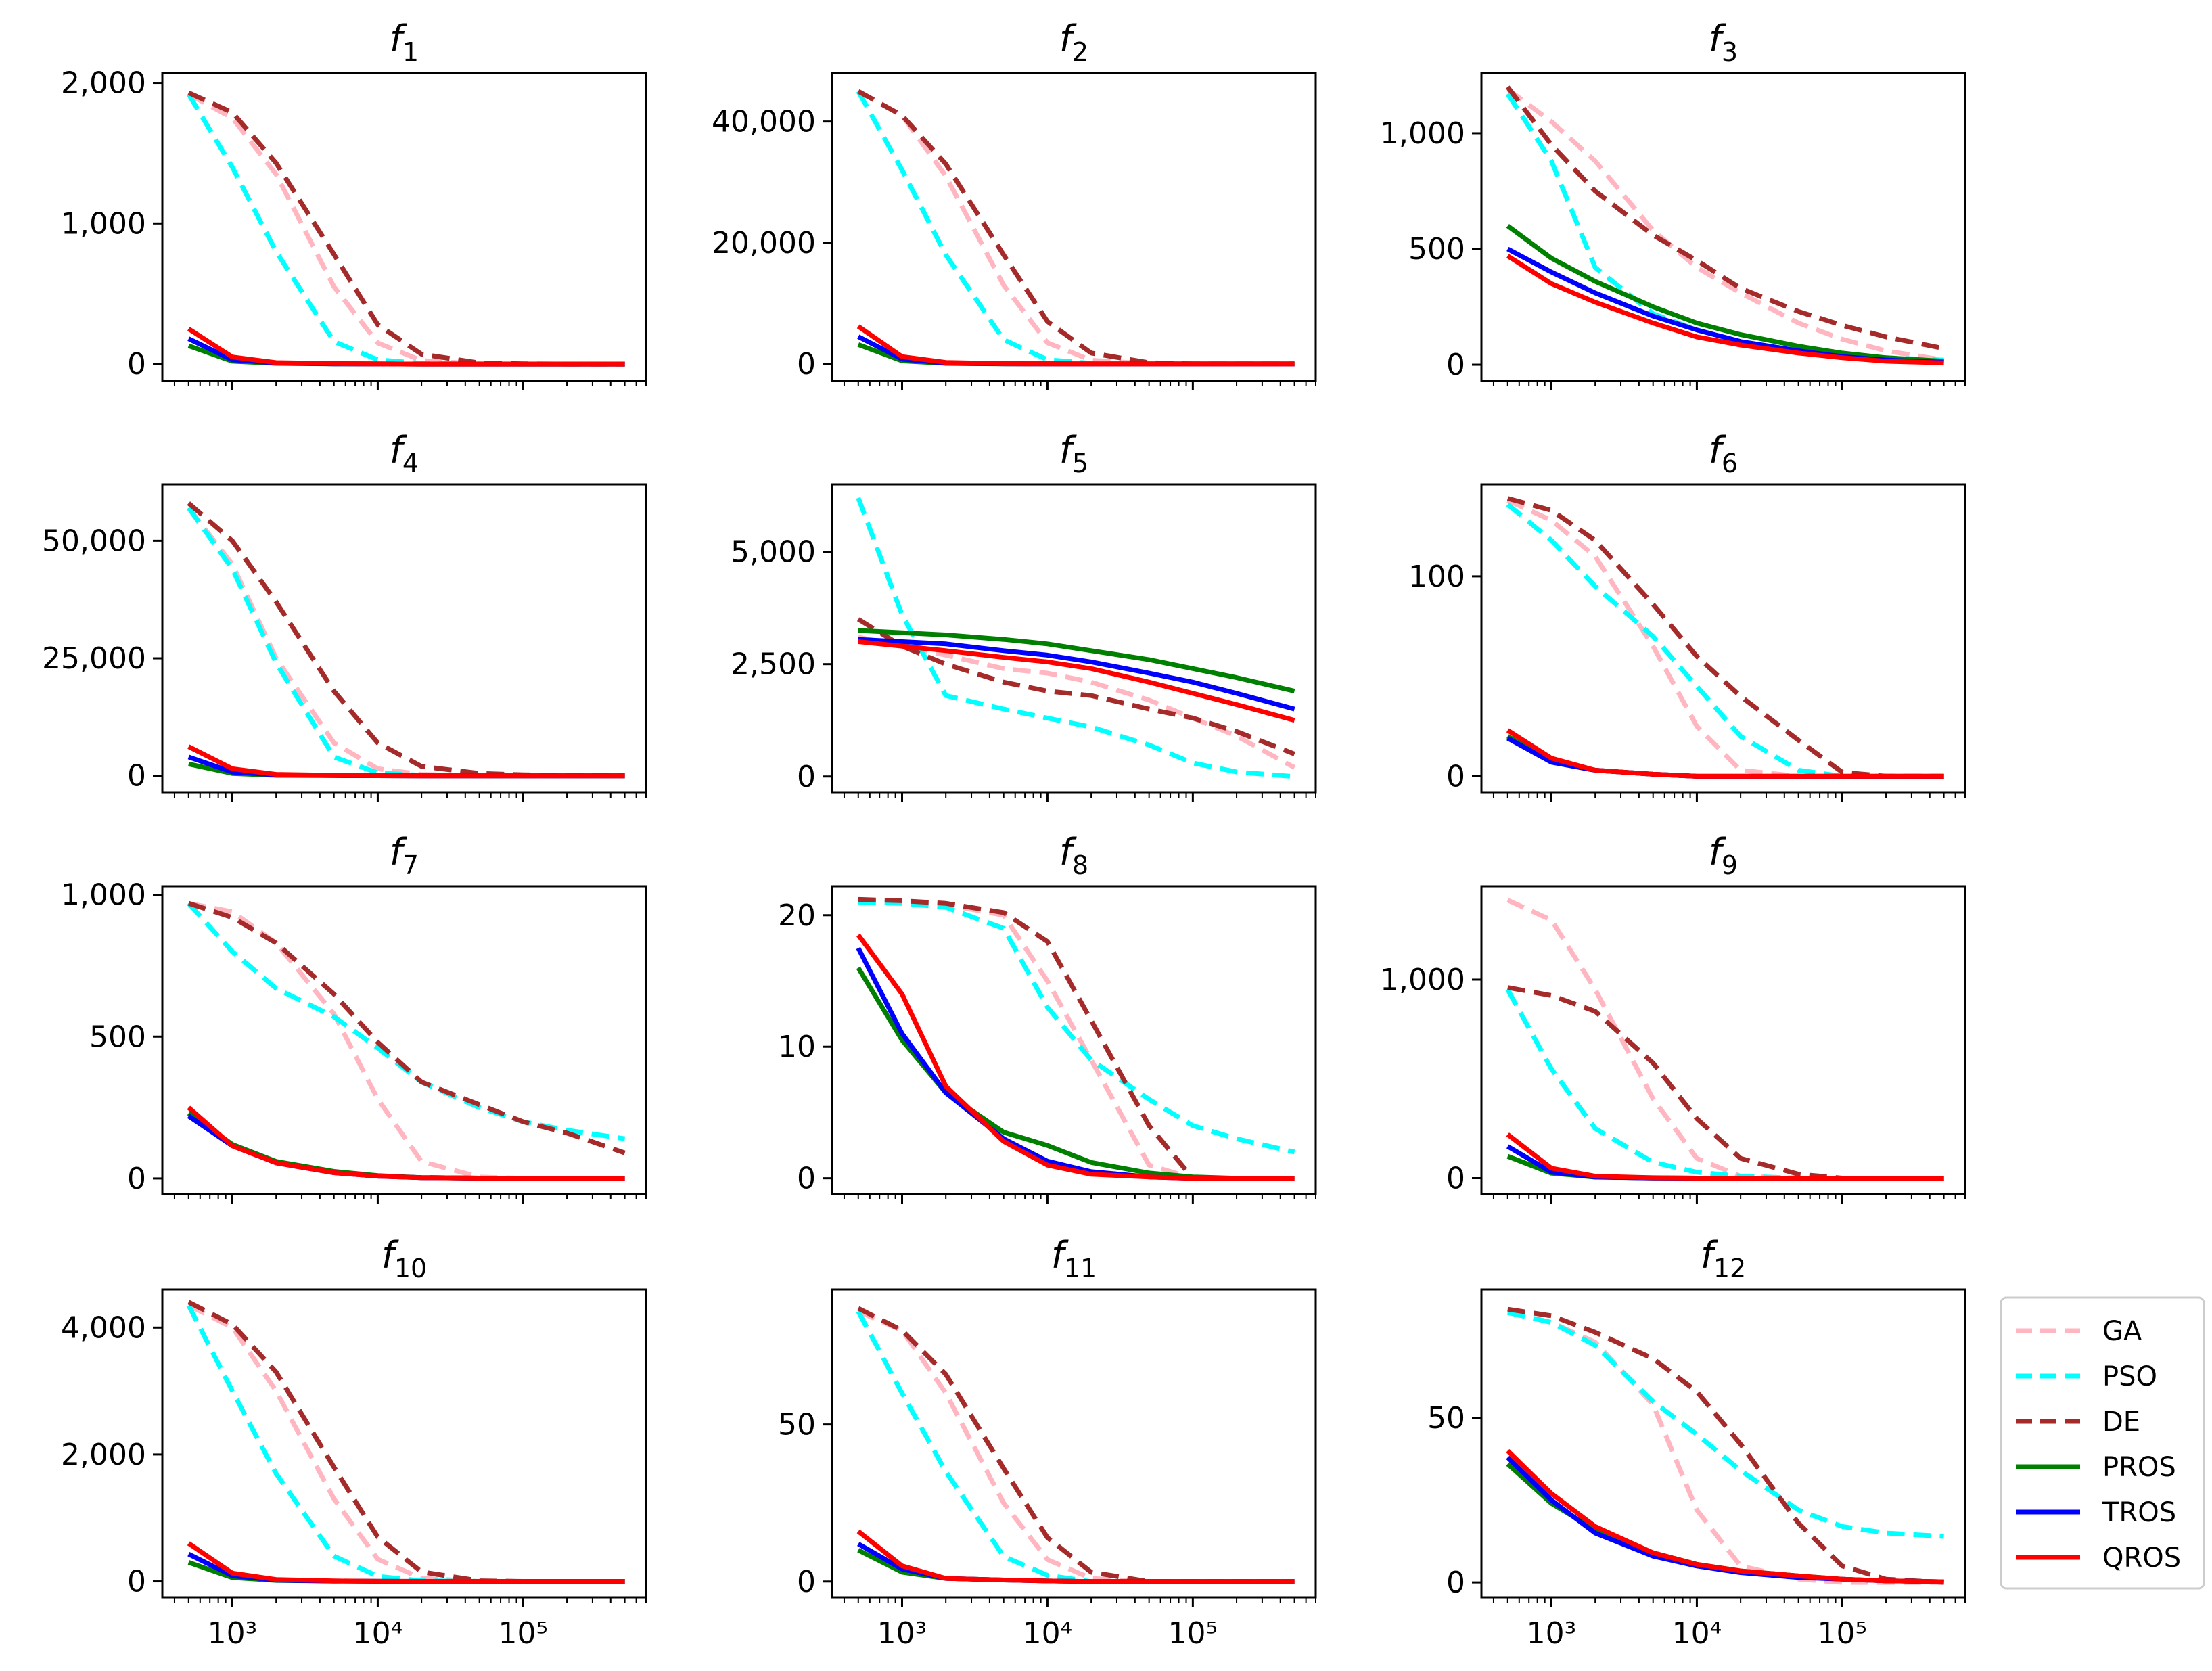 This screenshot has width=2212, height=1671. I want to click on subplot-title: f4, so click(404, 453).